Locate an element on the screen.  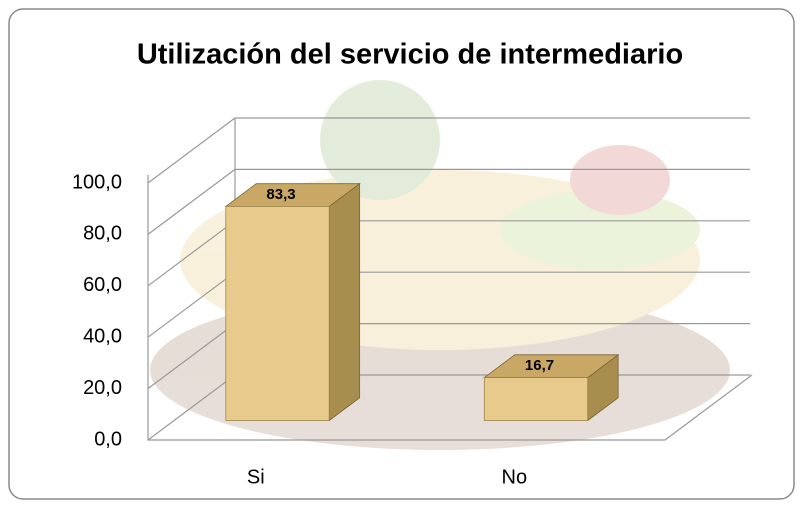
y-tick-label: 80,0 is located at coordinates (102, 234).